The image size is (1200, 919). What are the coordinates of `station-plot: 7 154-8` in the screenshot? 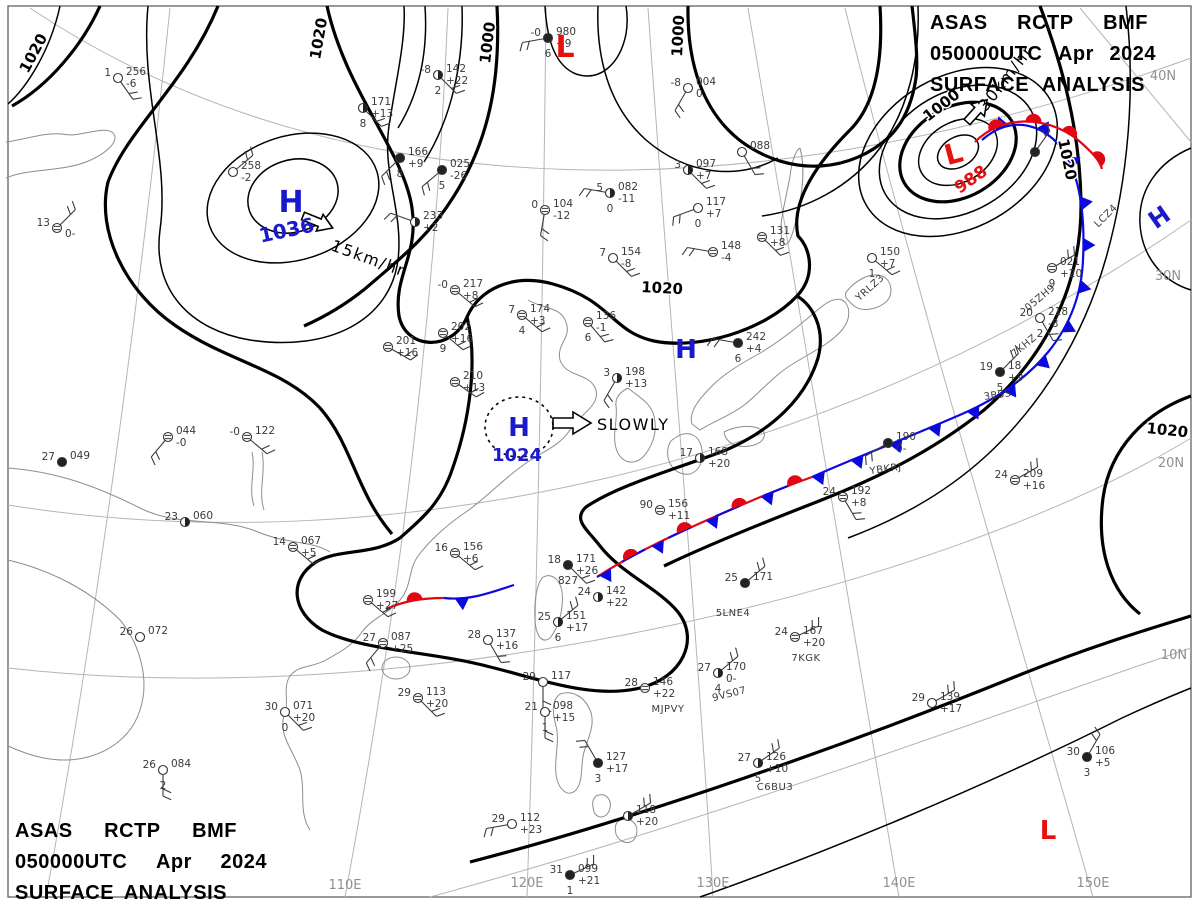 It's located at (620, 261).